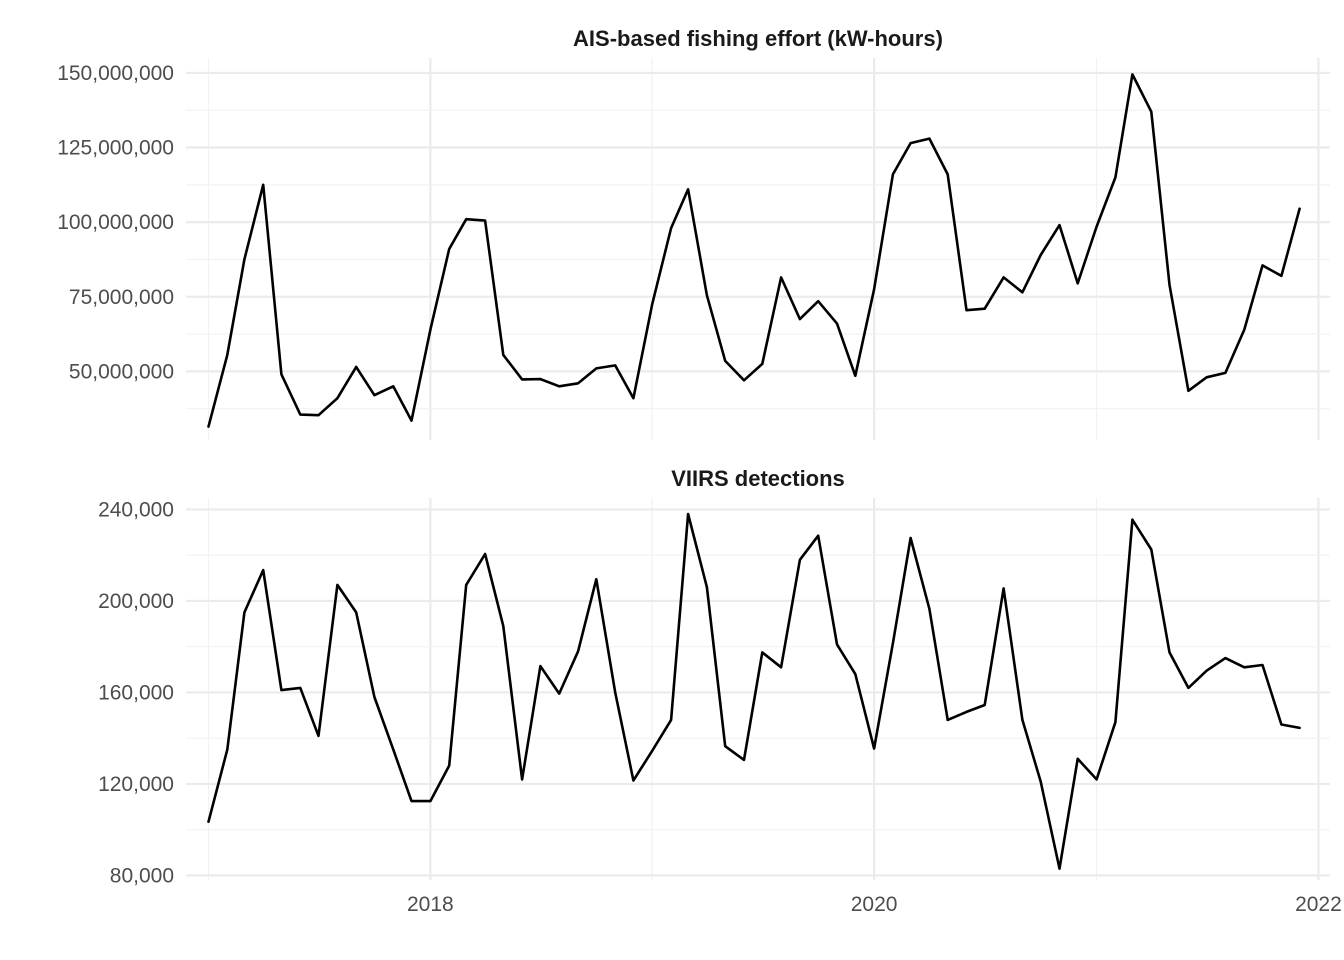 The image size is (1344, 960). I want to click on panel-title-ais: AIS-based fishing effort (kW-hours), so click(758, 38).